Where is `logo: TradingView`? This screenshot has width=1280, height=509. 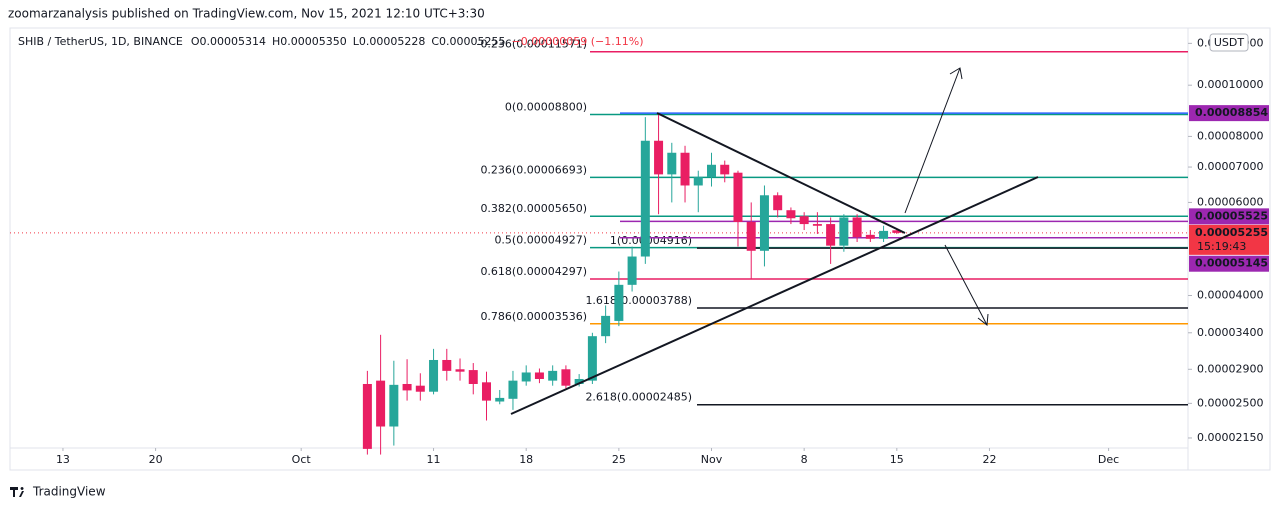 logo: TradingView is located at coordinates (58, 492).